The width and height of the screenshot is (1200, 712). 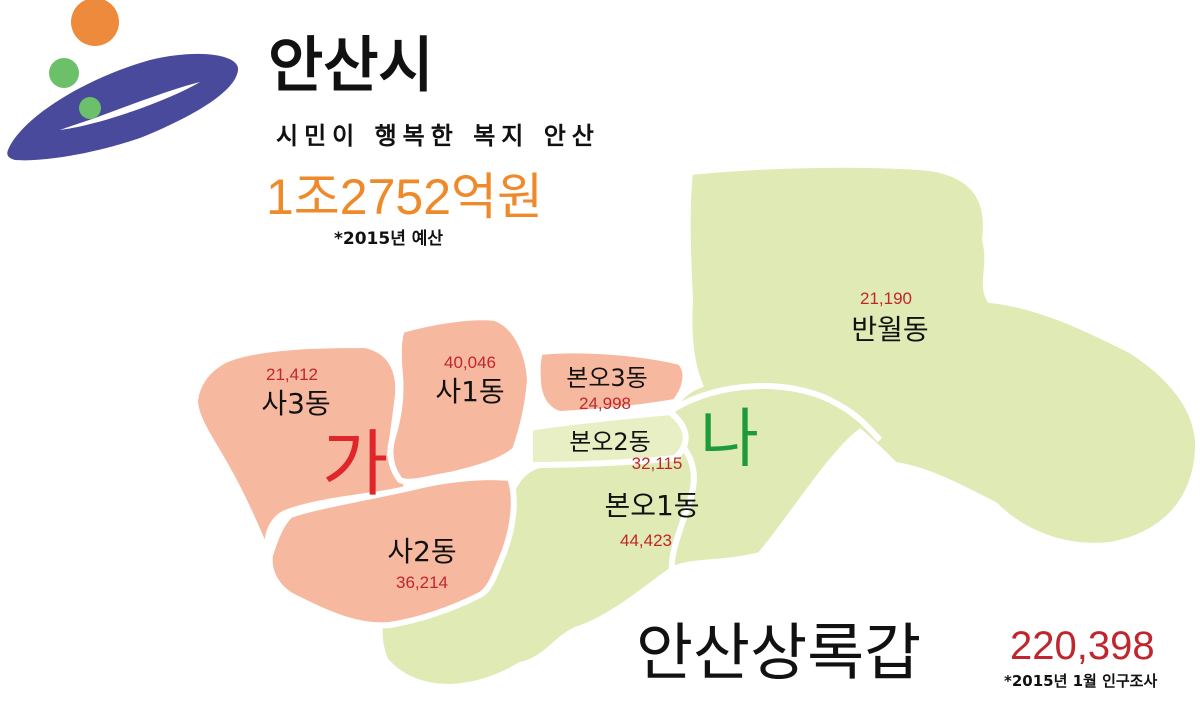 I want to click on dong-name: 본오2동, so click(x=610, y=442).